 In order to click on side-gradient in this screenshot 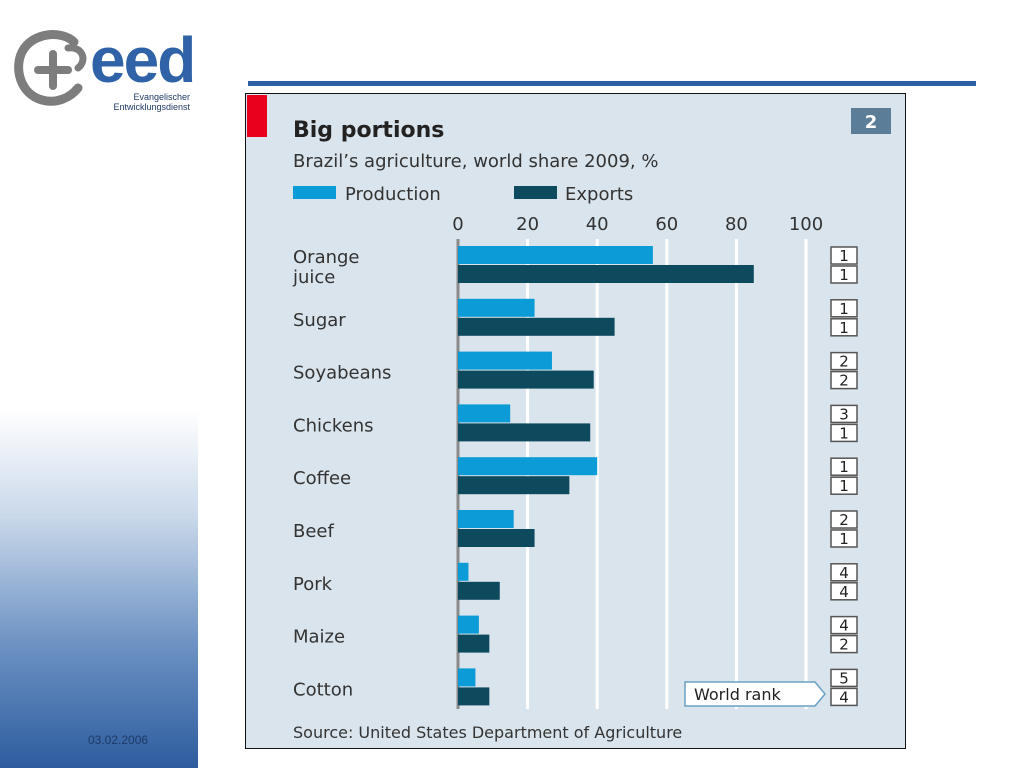, I will do `click(99, 589)`.